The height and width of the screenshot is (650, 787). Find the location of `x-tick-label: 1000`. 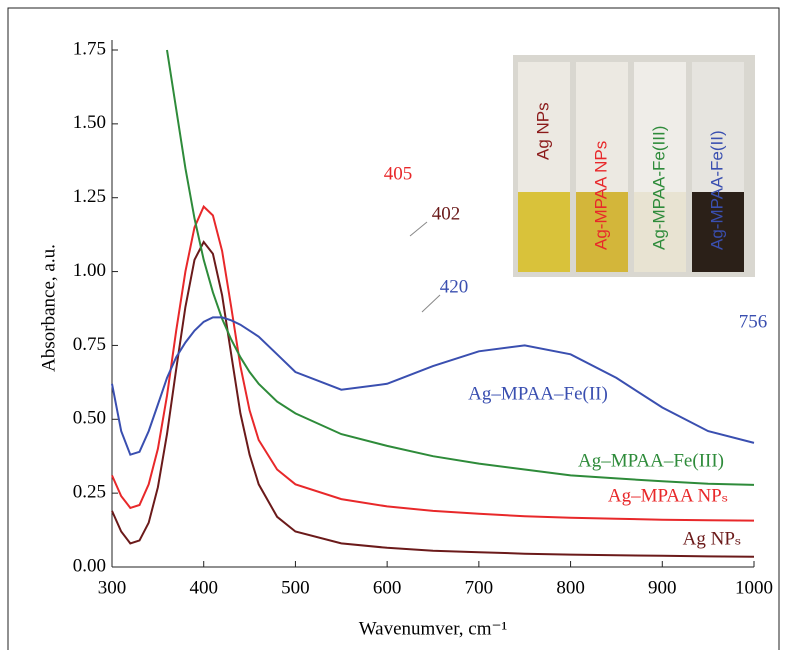

x-tick-label: 1000 is located at coordinates (754, 587).